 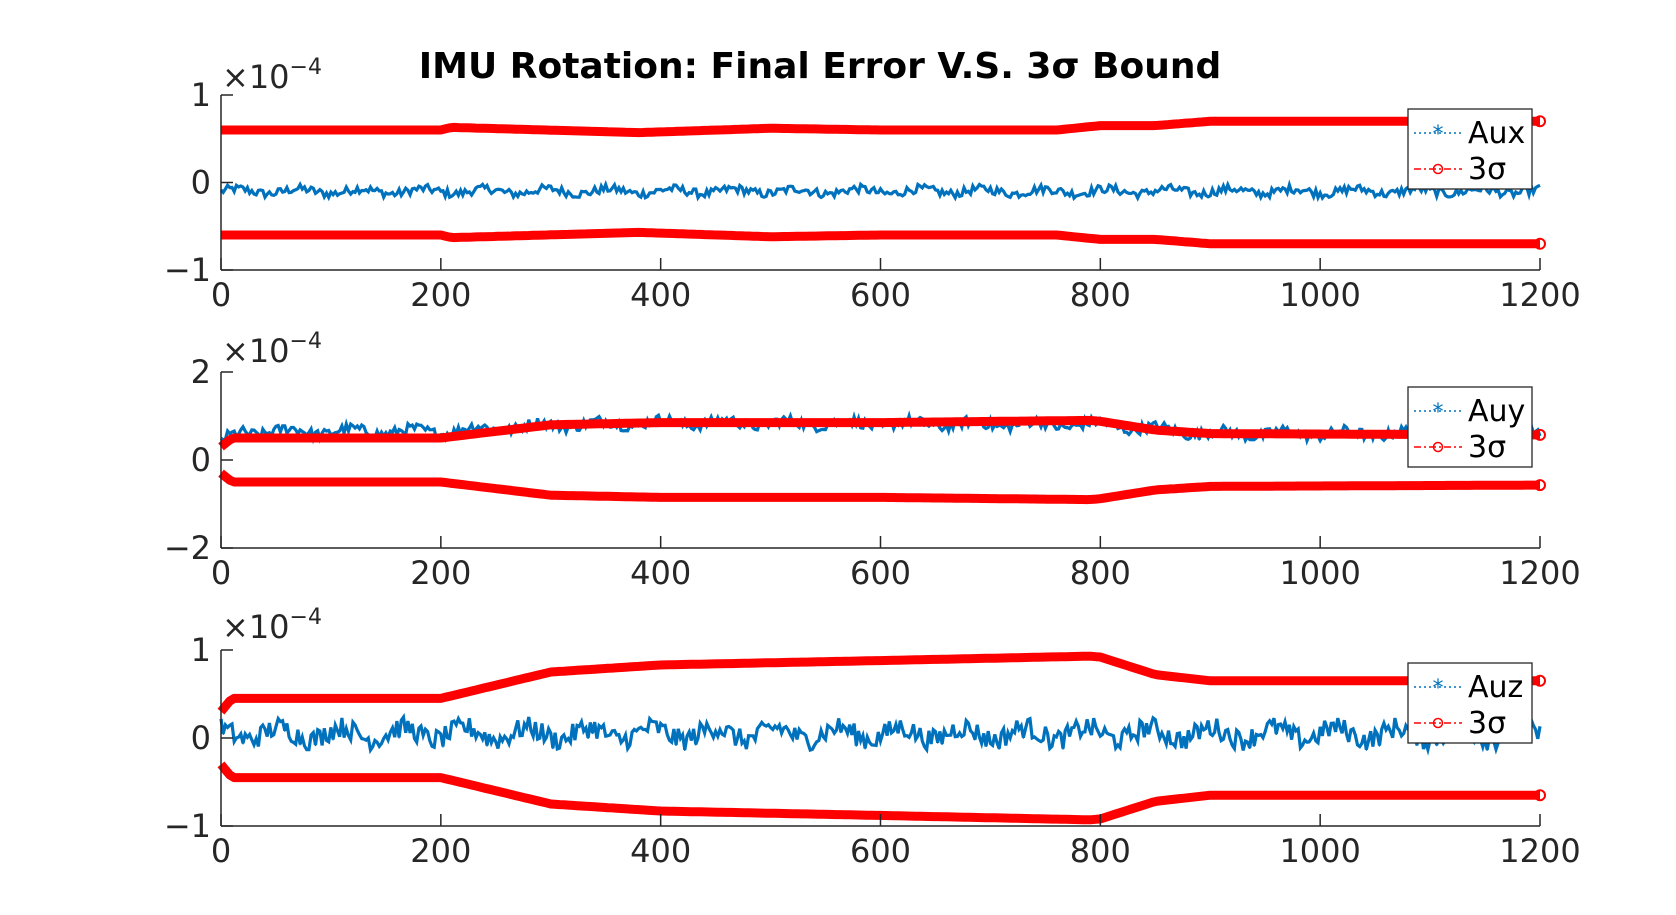 What do you see at coordinates (1496, 133) in the screenshot?
I see `legend-label: Aux` at bounding box center [1496, 133].